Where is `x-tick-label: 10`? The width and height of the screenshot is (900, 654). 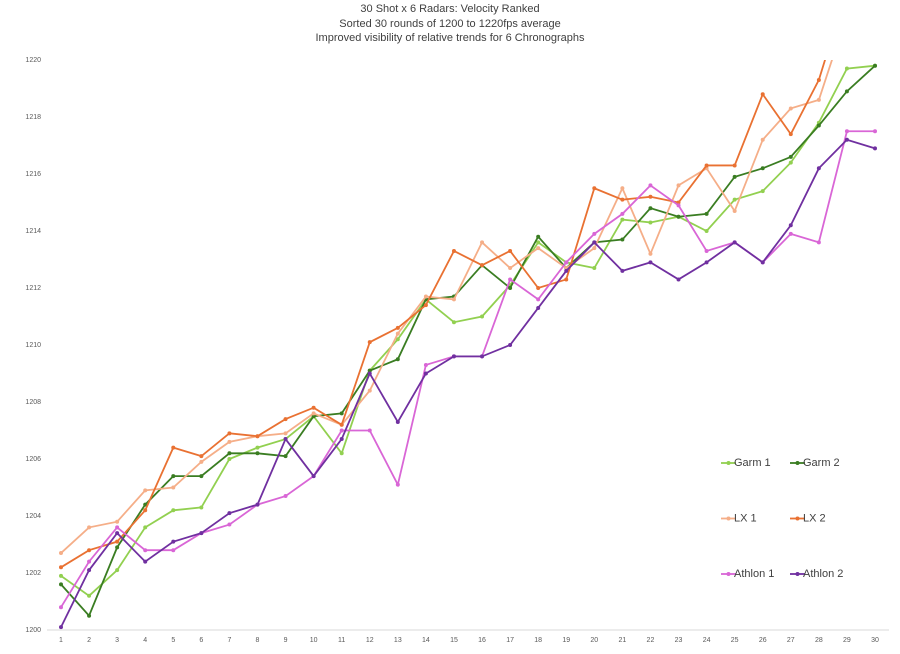
x-tick-label: 10 is located at coordinates (314, 640).